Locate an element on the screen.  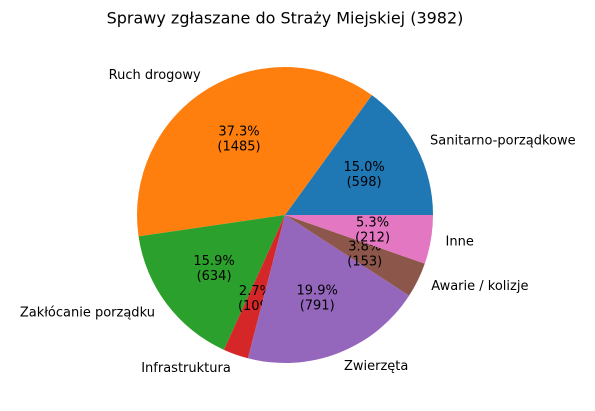
value-label: 5.3% (212) is located at coordinates (372, 230).